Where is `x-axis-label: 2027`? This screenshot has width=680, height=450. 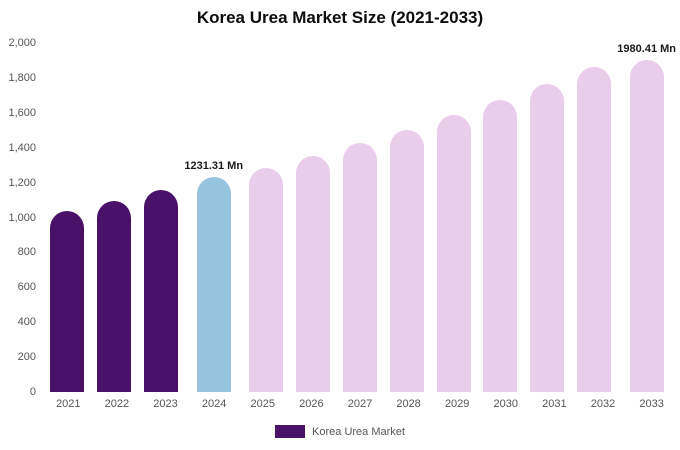
x-axis-label: 2027 is located at coordinates (360, 404).